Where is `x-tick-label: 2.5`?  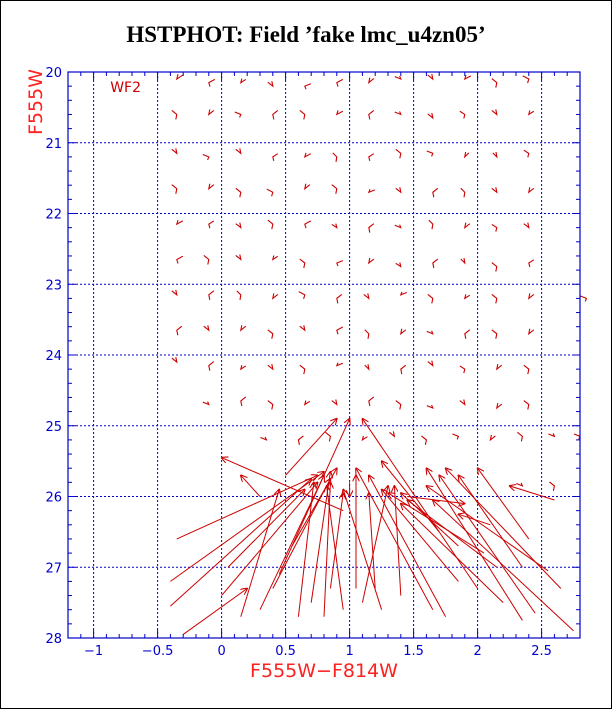
x-tick-label: 2.5 is located at coordinates (541, 651).